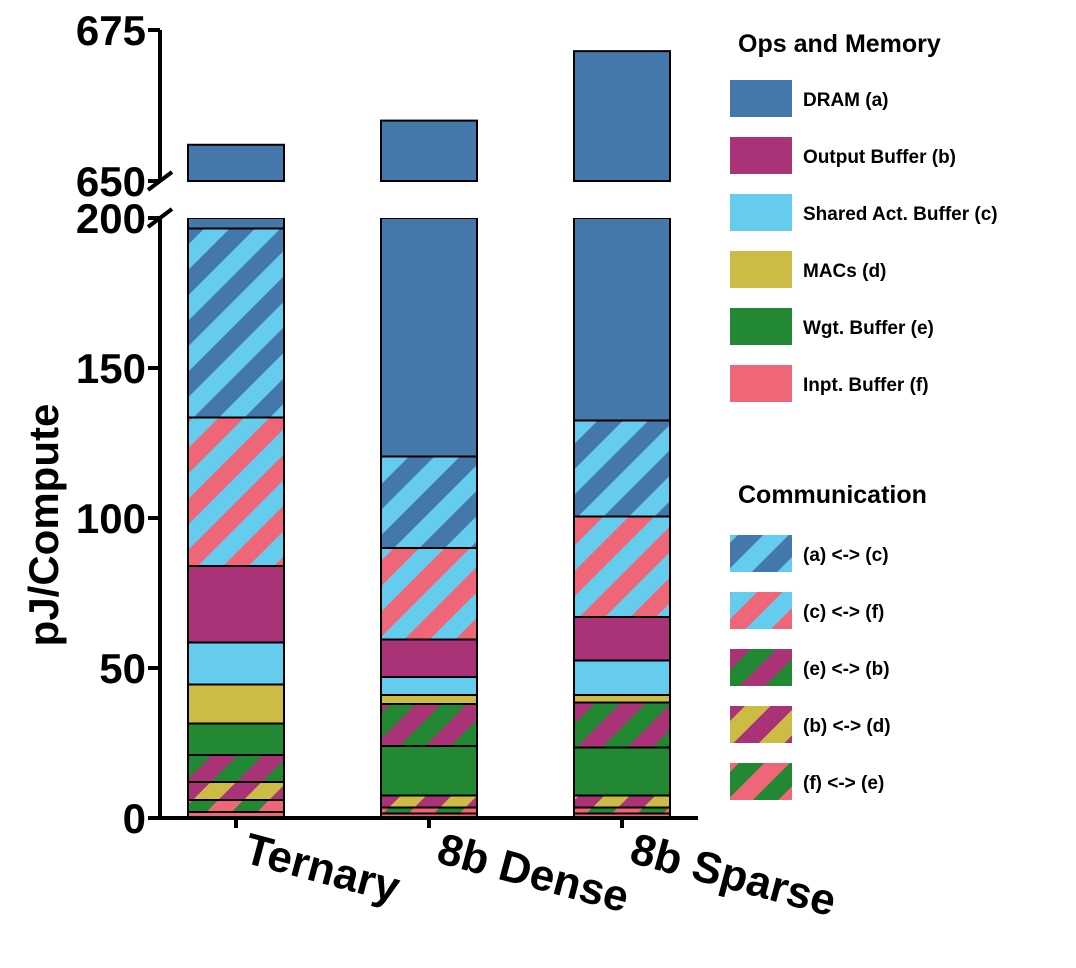 The width and height of the screenshot is (1076, 968). I want to click on legend-label: Inpt. Buffer (f), so click(866, 385).